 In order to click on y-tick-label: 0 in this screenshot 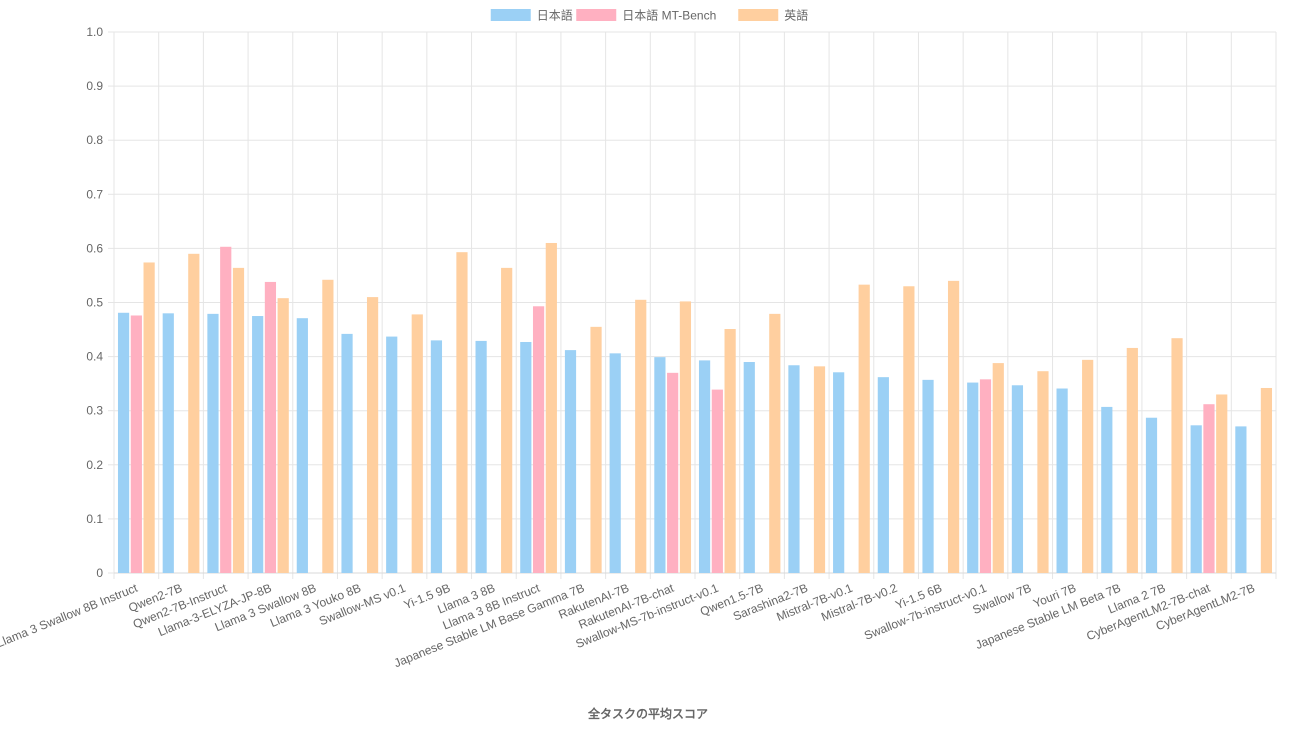, I will do `click(99, 573)`.